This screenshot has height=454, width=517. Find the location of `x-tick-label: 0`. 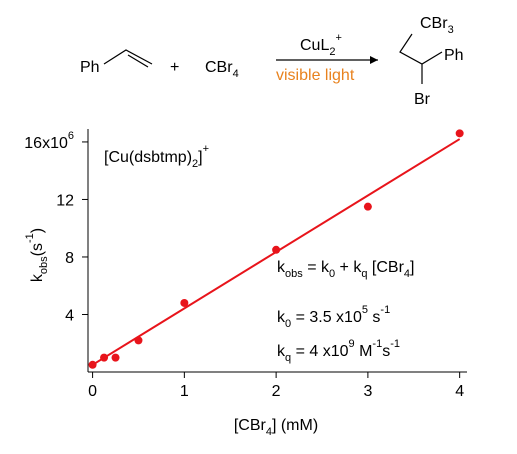

x-tick-label: 0 is located at coordinates (92, 391).